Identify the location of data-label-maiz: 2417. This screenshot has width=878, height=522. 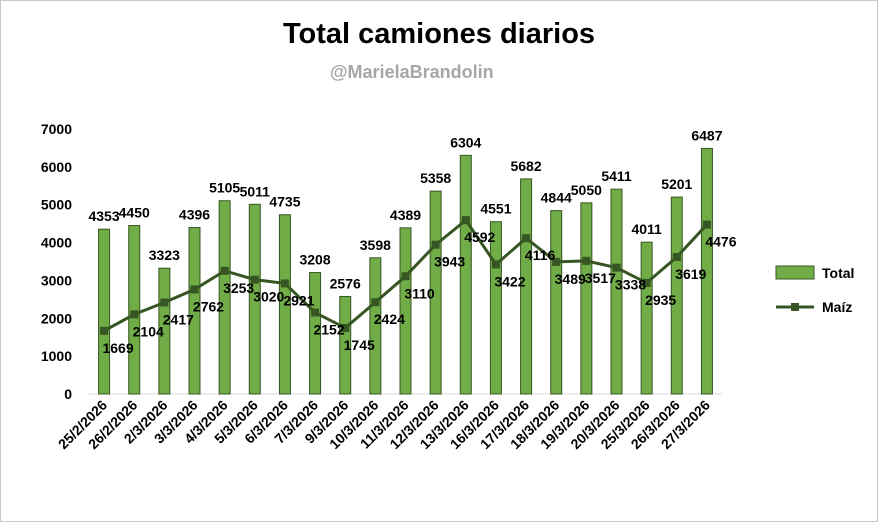
(178, 319).